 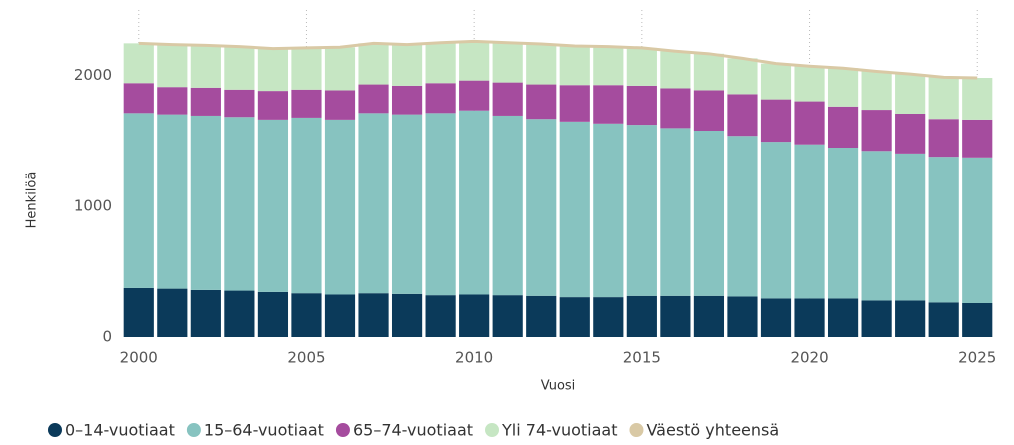 I want to click on y-tick-label: 0, so click(x=107, y=337).